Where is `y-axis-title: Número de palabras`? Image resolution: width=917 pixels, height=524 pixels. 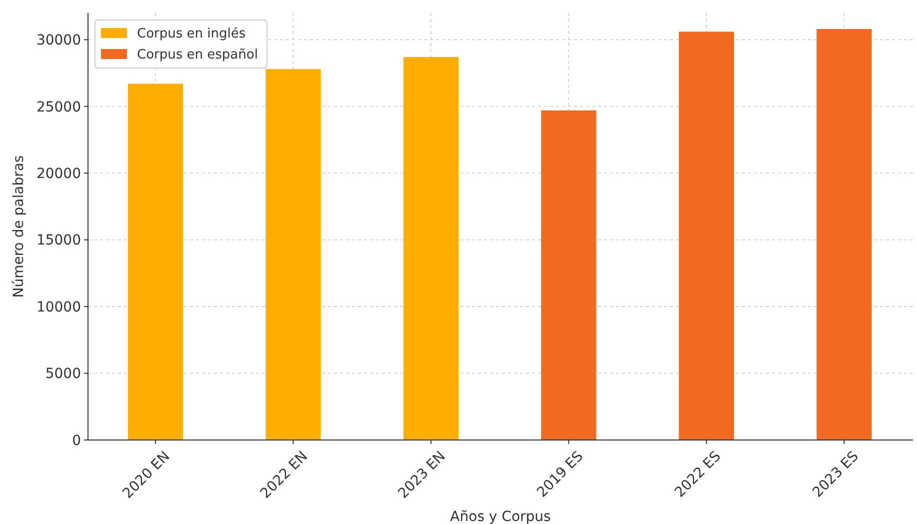 y-axis-title: Número de palabras is located at coordinates (19, 226).